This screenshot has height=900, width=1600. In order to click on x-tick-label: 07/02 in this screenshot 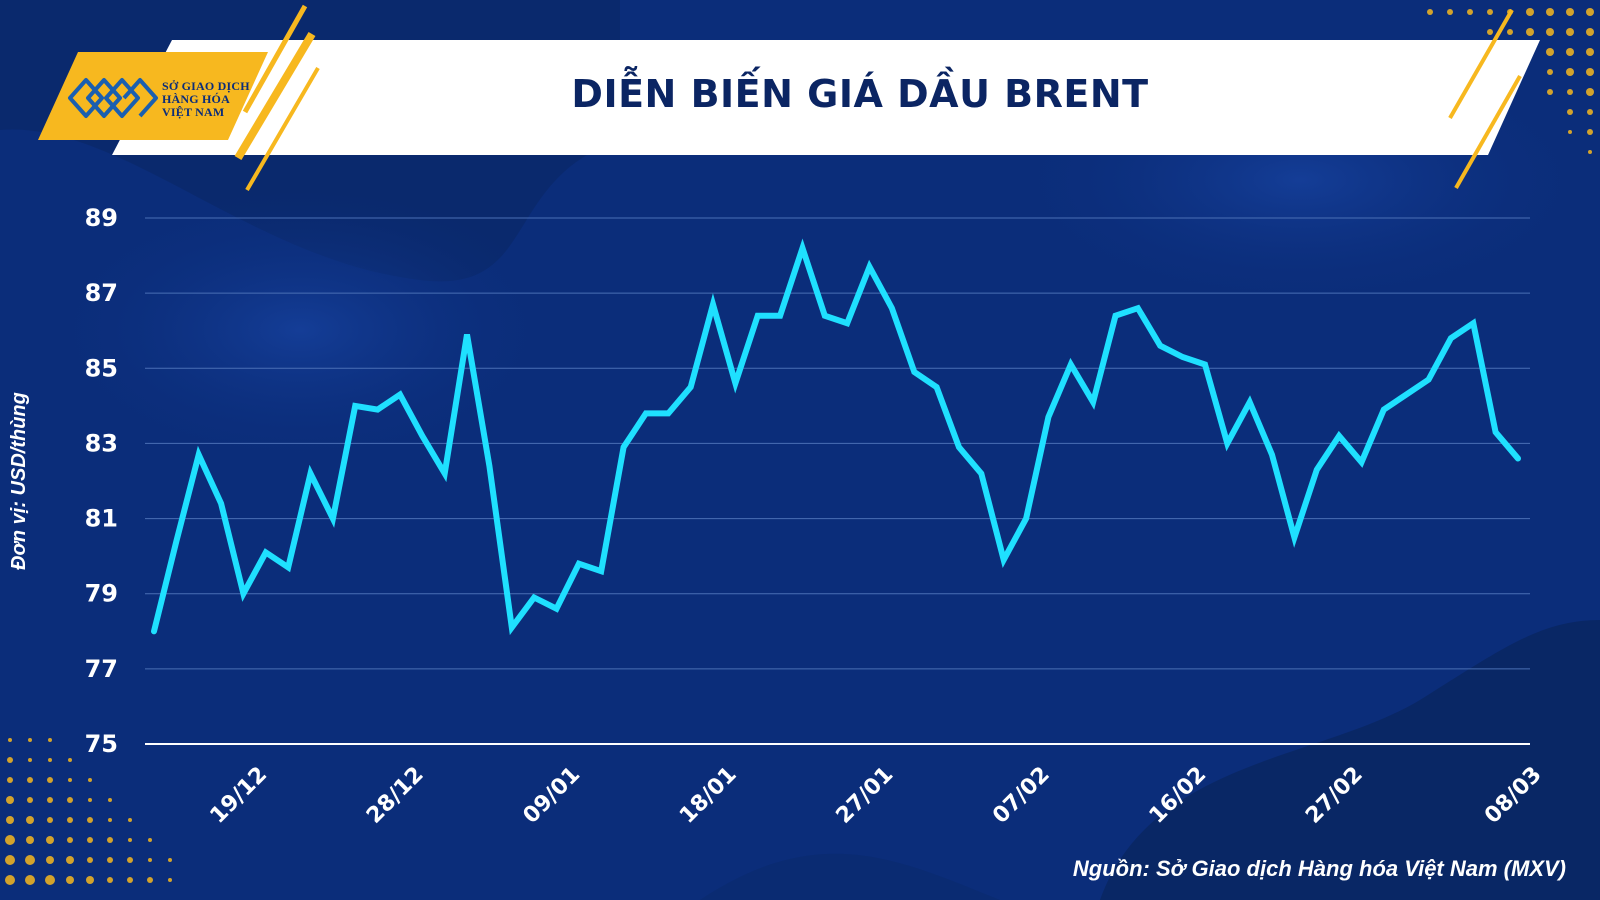, I will do `click(1021, 795)`.